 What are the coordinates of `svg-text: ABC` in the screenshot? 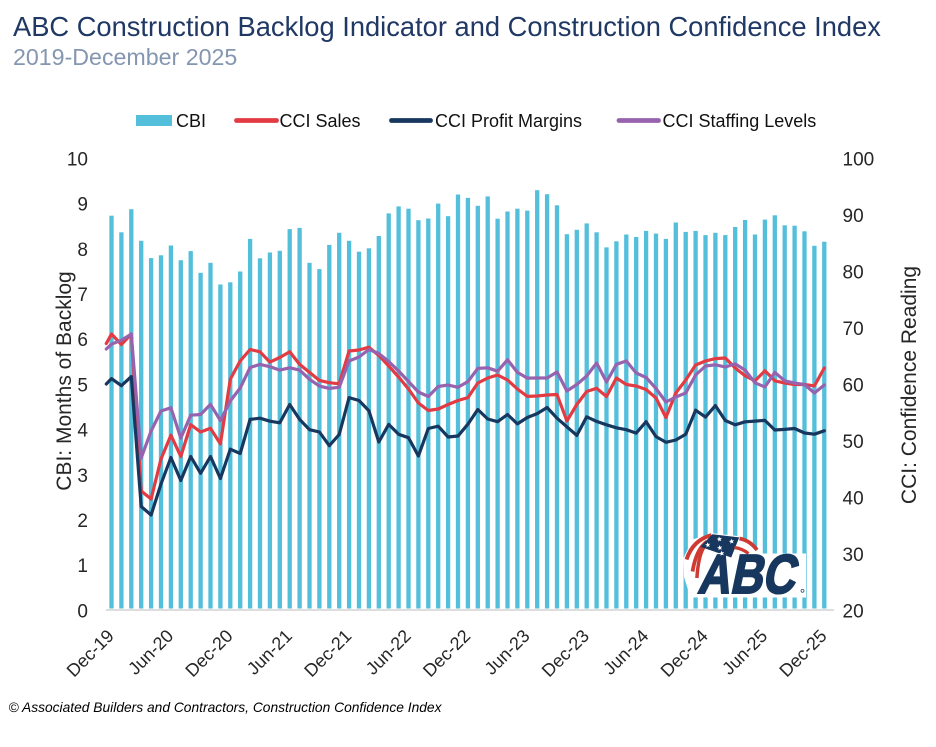 It's located at (749, 574).